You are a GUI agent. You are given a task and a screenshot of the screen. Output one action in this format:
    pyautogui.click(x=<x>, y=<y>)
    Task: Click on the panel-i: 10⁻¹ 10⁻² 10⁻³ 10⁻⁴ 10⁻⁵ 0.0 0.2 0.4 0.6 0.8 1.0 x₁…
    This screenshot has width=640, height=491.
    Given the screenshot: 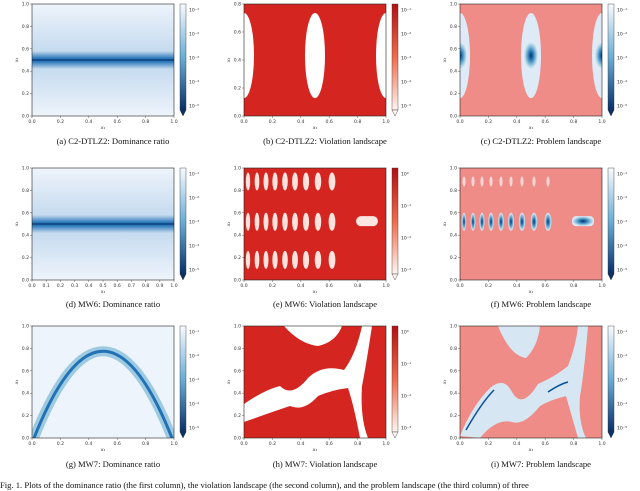 What is the action you would take?
    pyautogui.click(x=535, y=389)
    